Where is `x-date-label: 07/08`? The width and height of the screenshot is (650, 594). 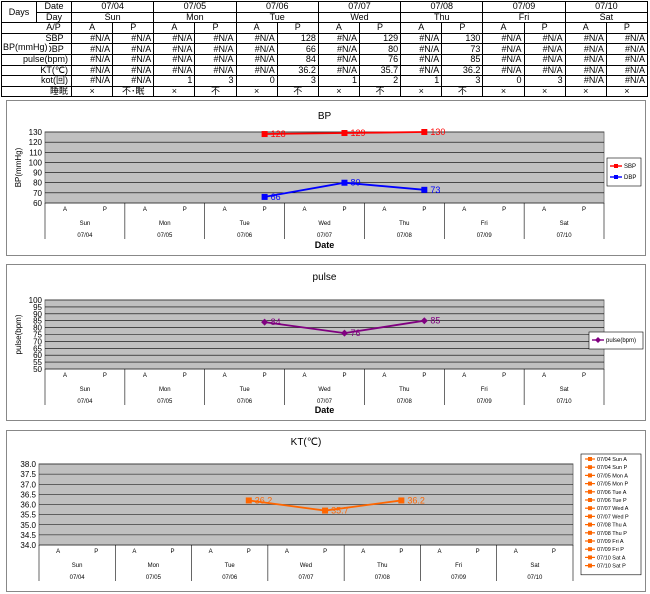 x-date-label: 07/08 is located at coordinates (405, 402).